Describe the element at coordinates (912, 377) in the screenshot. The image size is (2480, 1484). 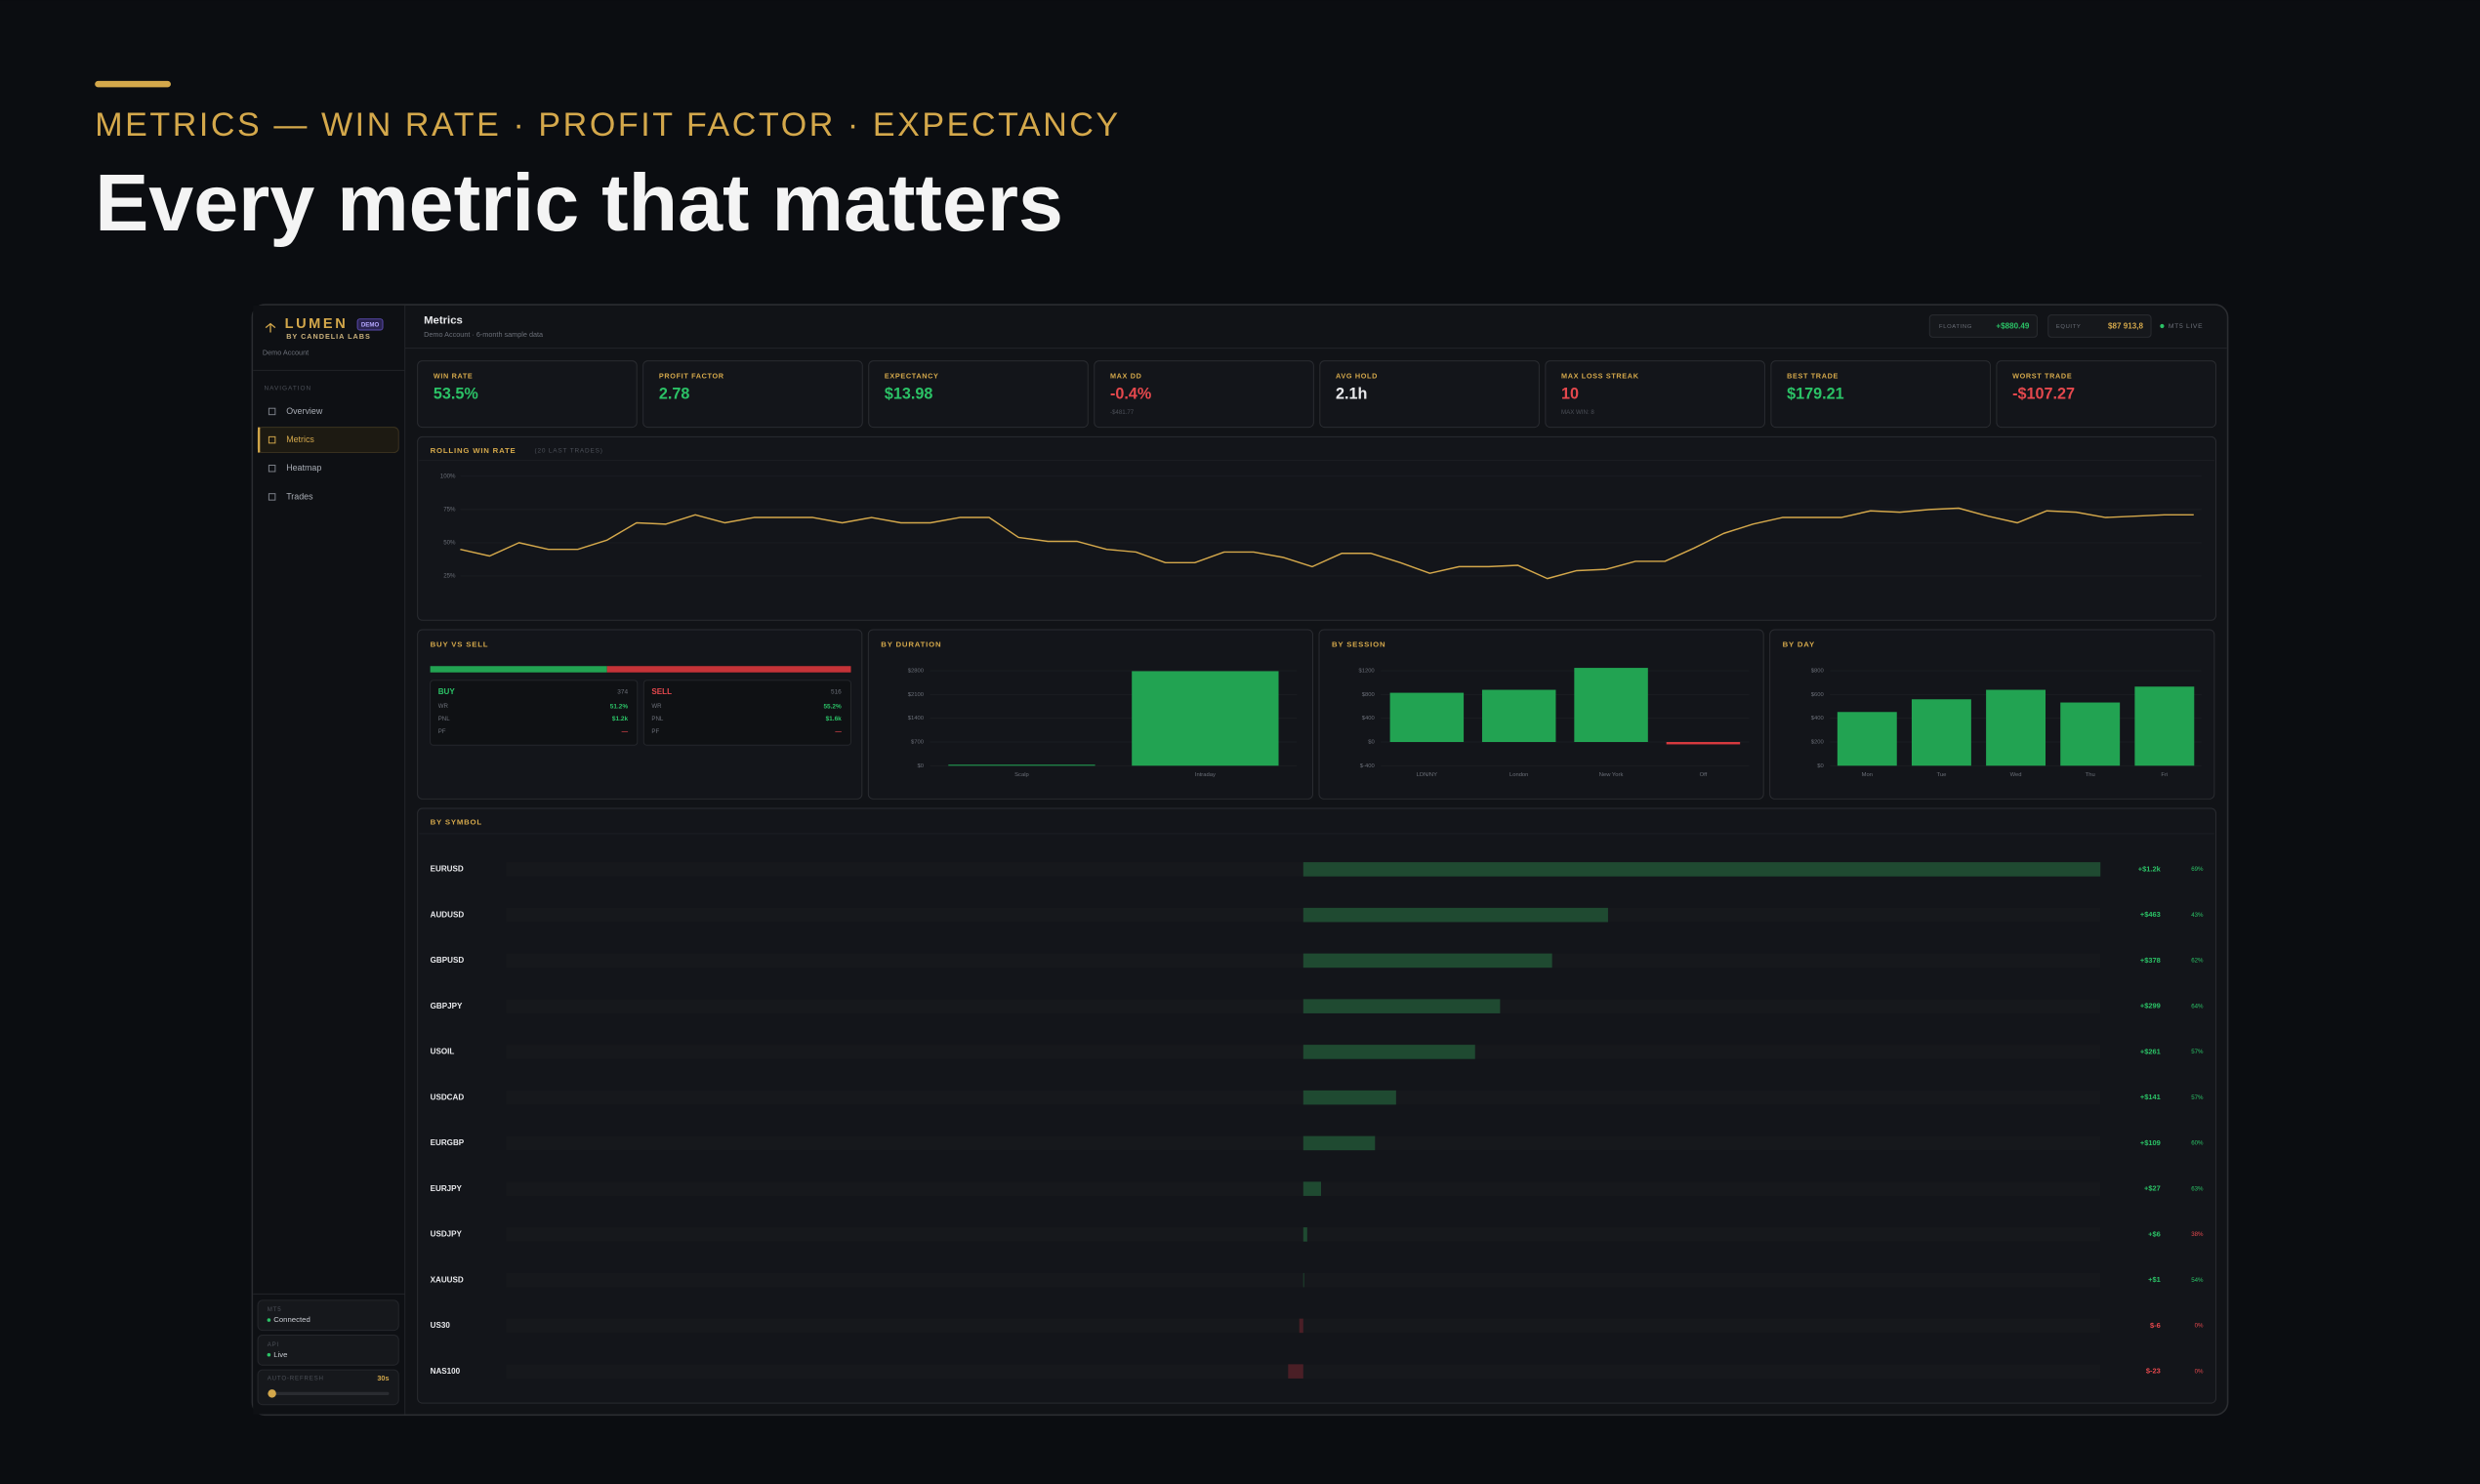
I see `kpi-label: EXPECTANCY` at that location.